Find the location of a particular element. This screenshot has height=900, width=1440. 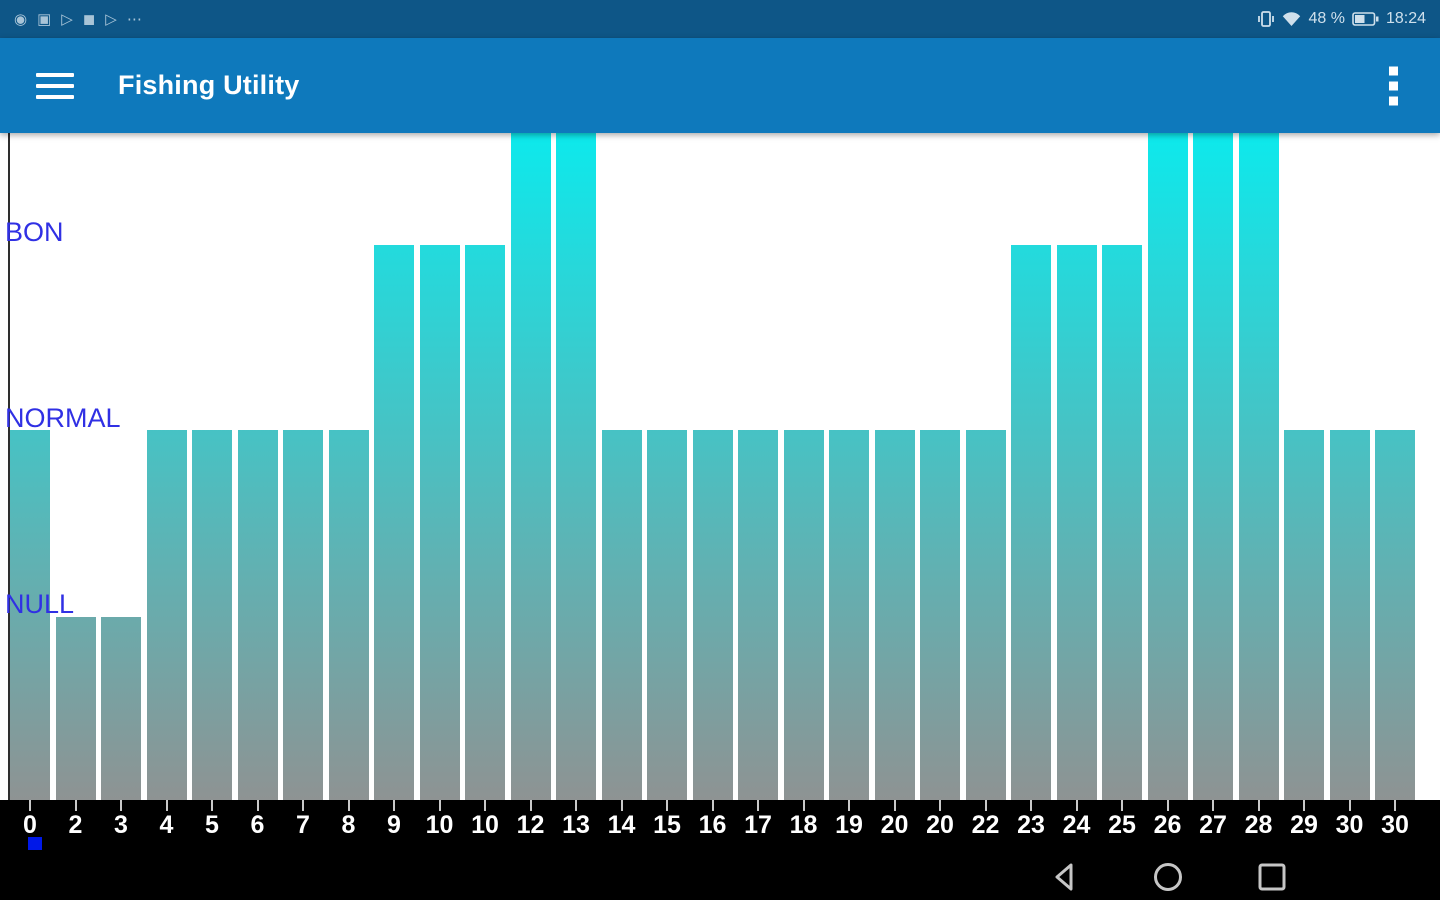

x-tick-26: 27 is located at coordinates (1213, 819).